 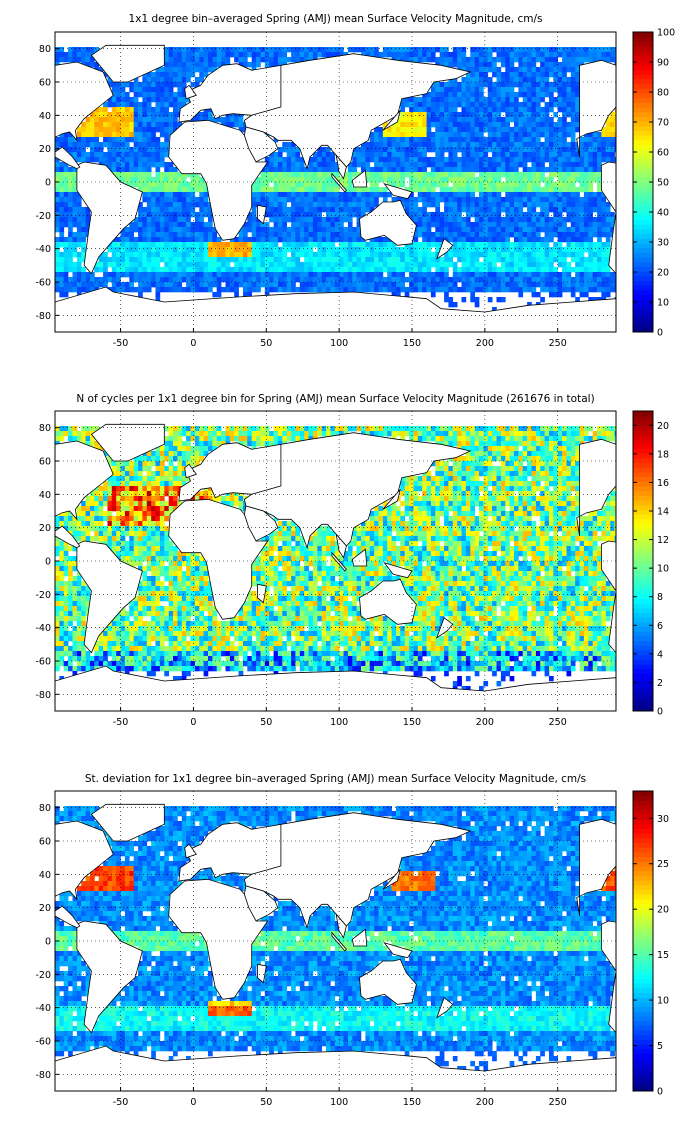 I want to click on y-tick-label: -40, so click(x=43, y=249).